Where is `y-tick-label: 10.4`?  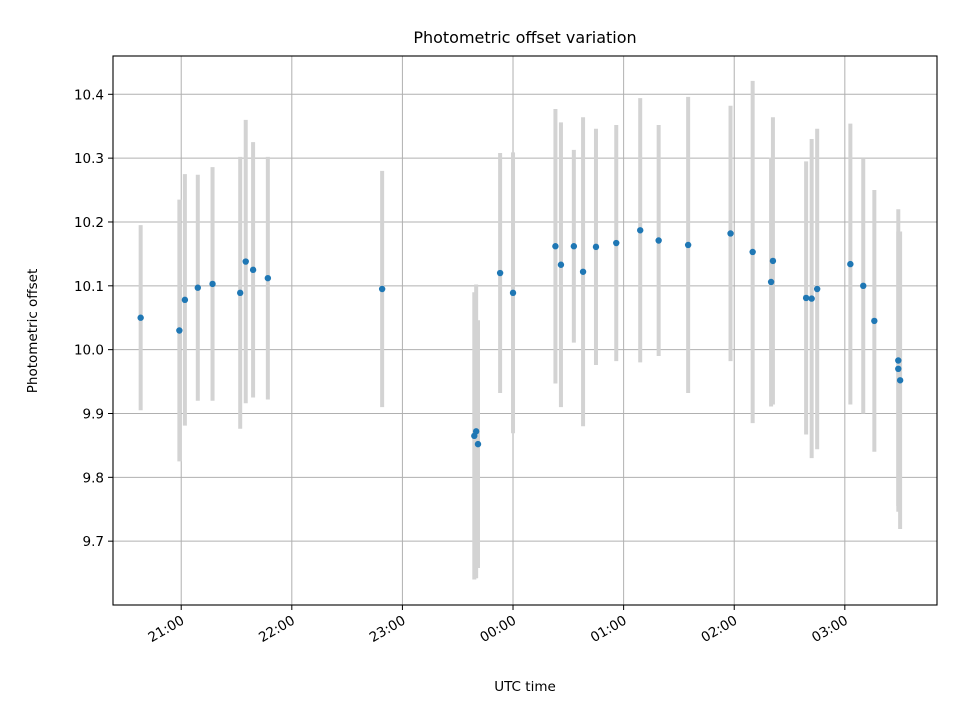 y-tick-label: 10.4 is located at coordinates (89, 95).